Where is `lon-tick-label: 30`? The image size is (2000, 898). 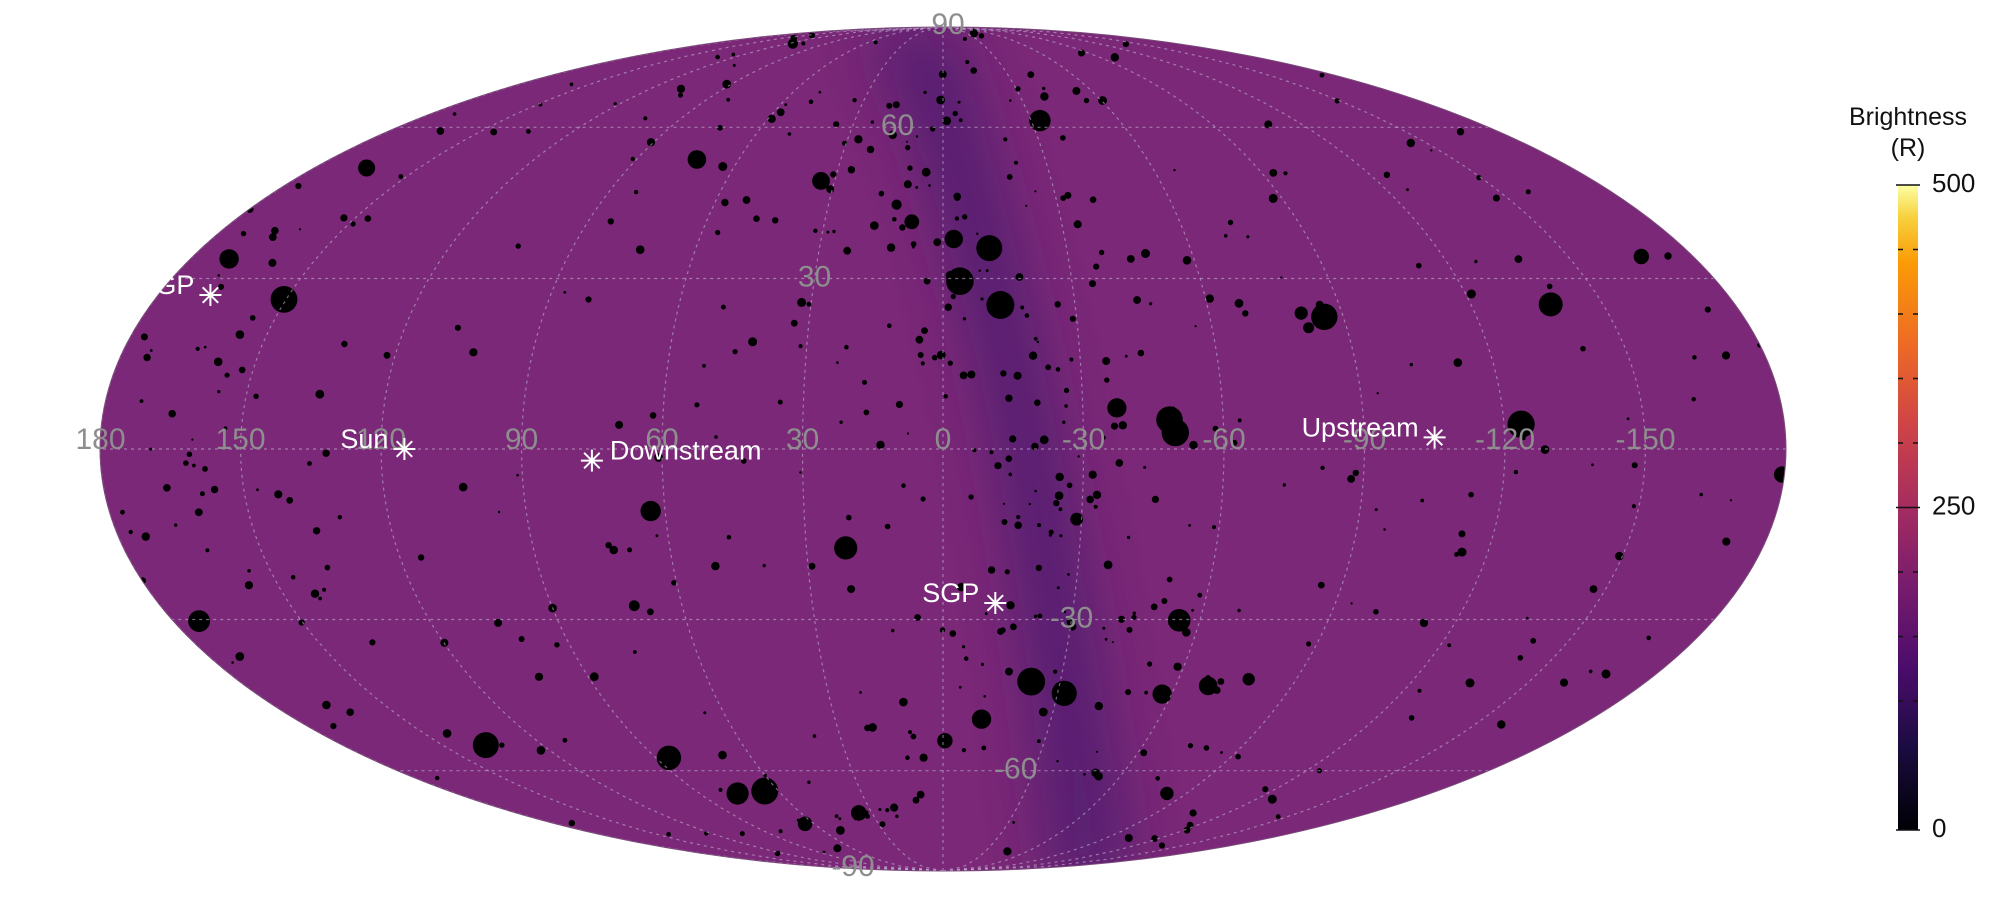
lon-tick-label: 30 is located at coordinates (802, 439).